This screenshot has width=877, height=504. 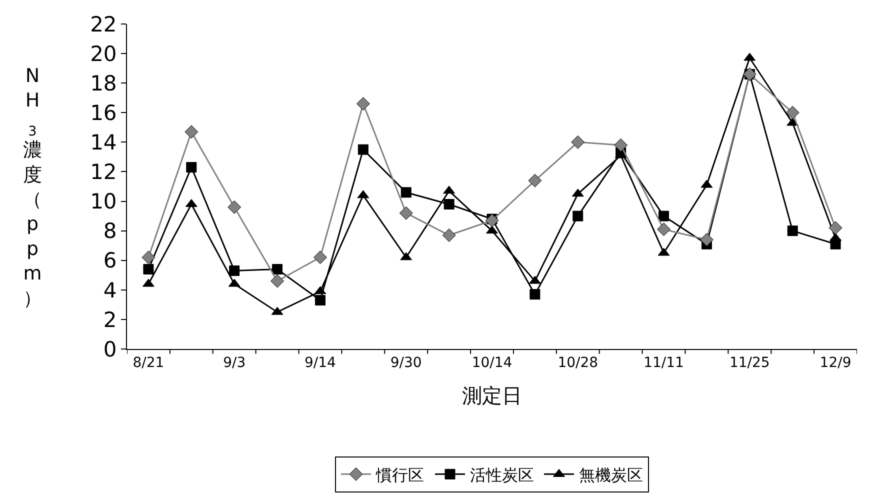 What do you see at coordinates (103, 83) in the screenshot?
I see `y-tick-label: 18` at bounding box center [103, 83].